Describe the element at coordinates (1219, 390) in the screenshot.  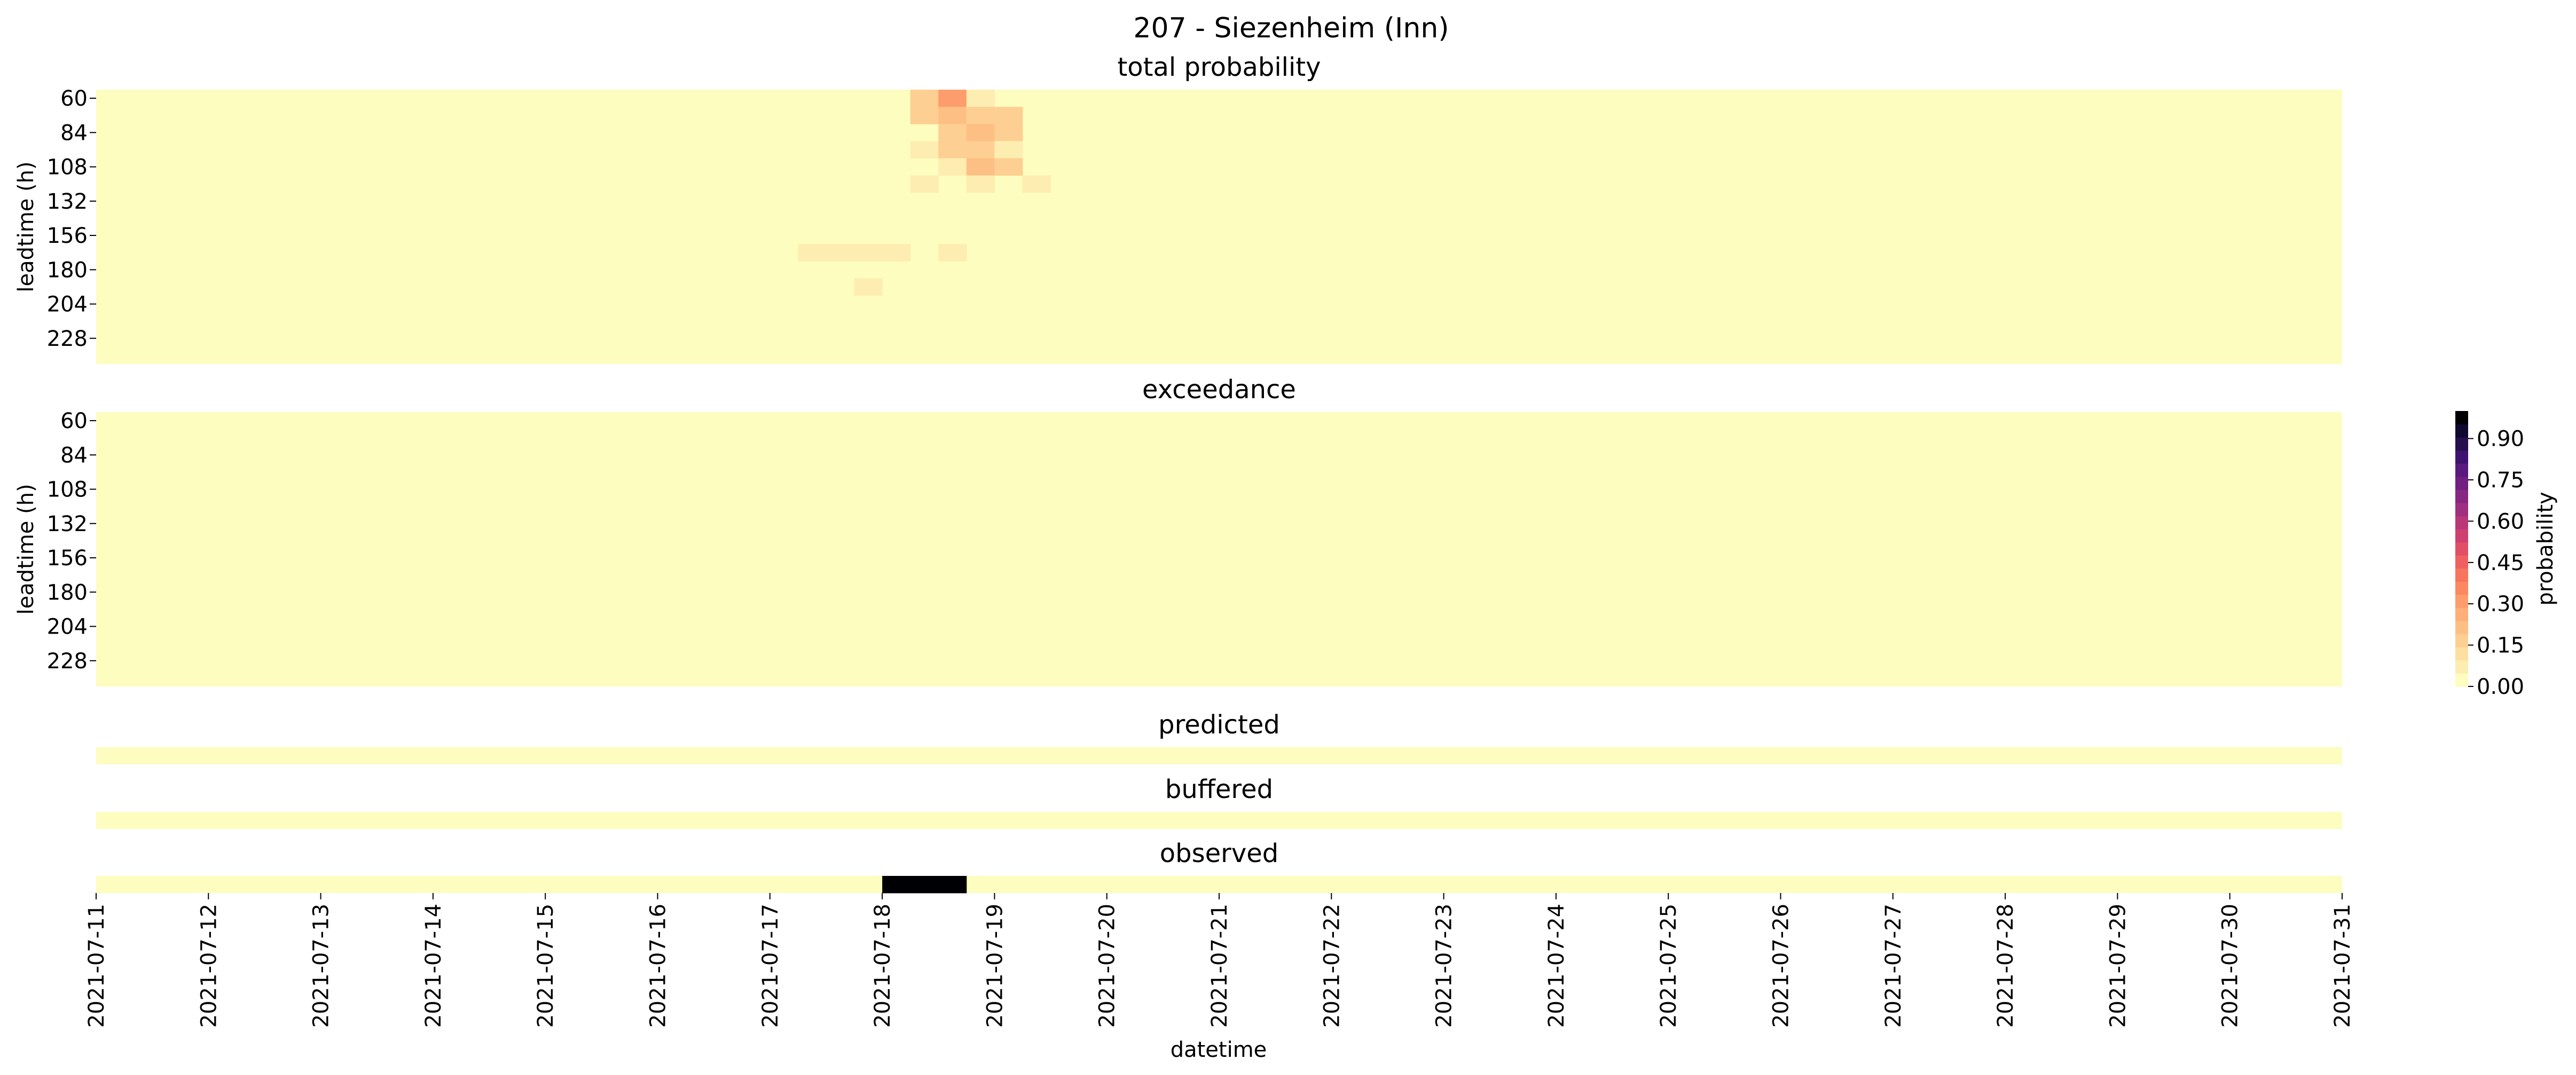
I see `panel-title: exceedance` at that location.